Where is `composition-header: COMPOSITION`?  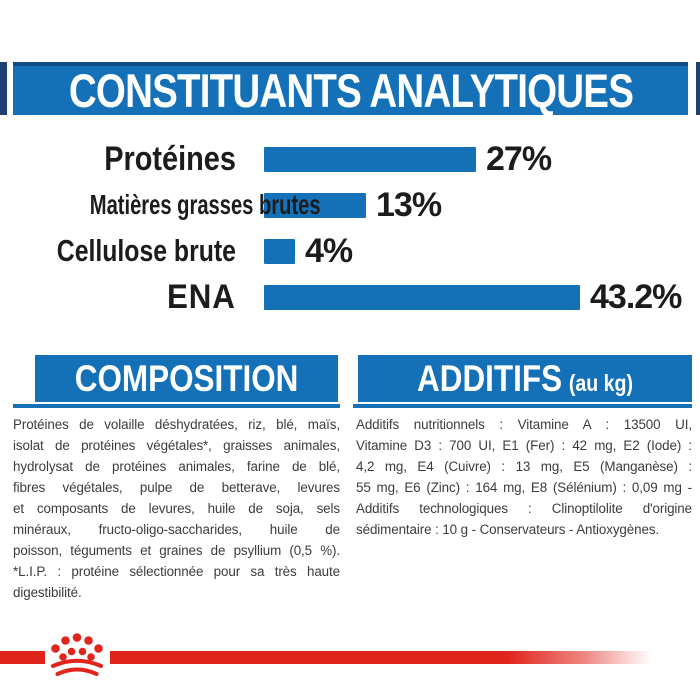 composition-header: COMPOSITION is located at coordinates (186, 378).